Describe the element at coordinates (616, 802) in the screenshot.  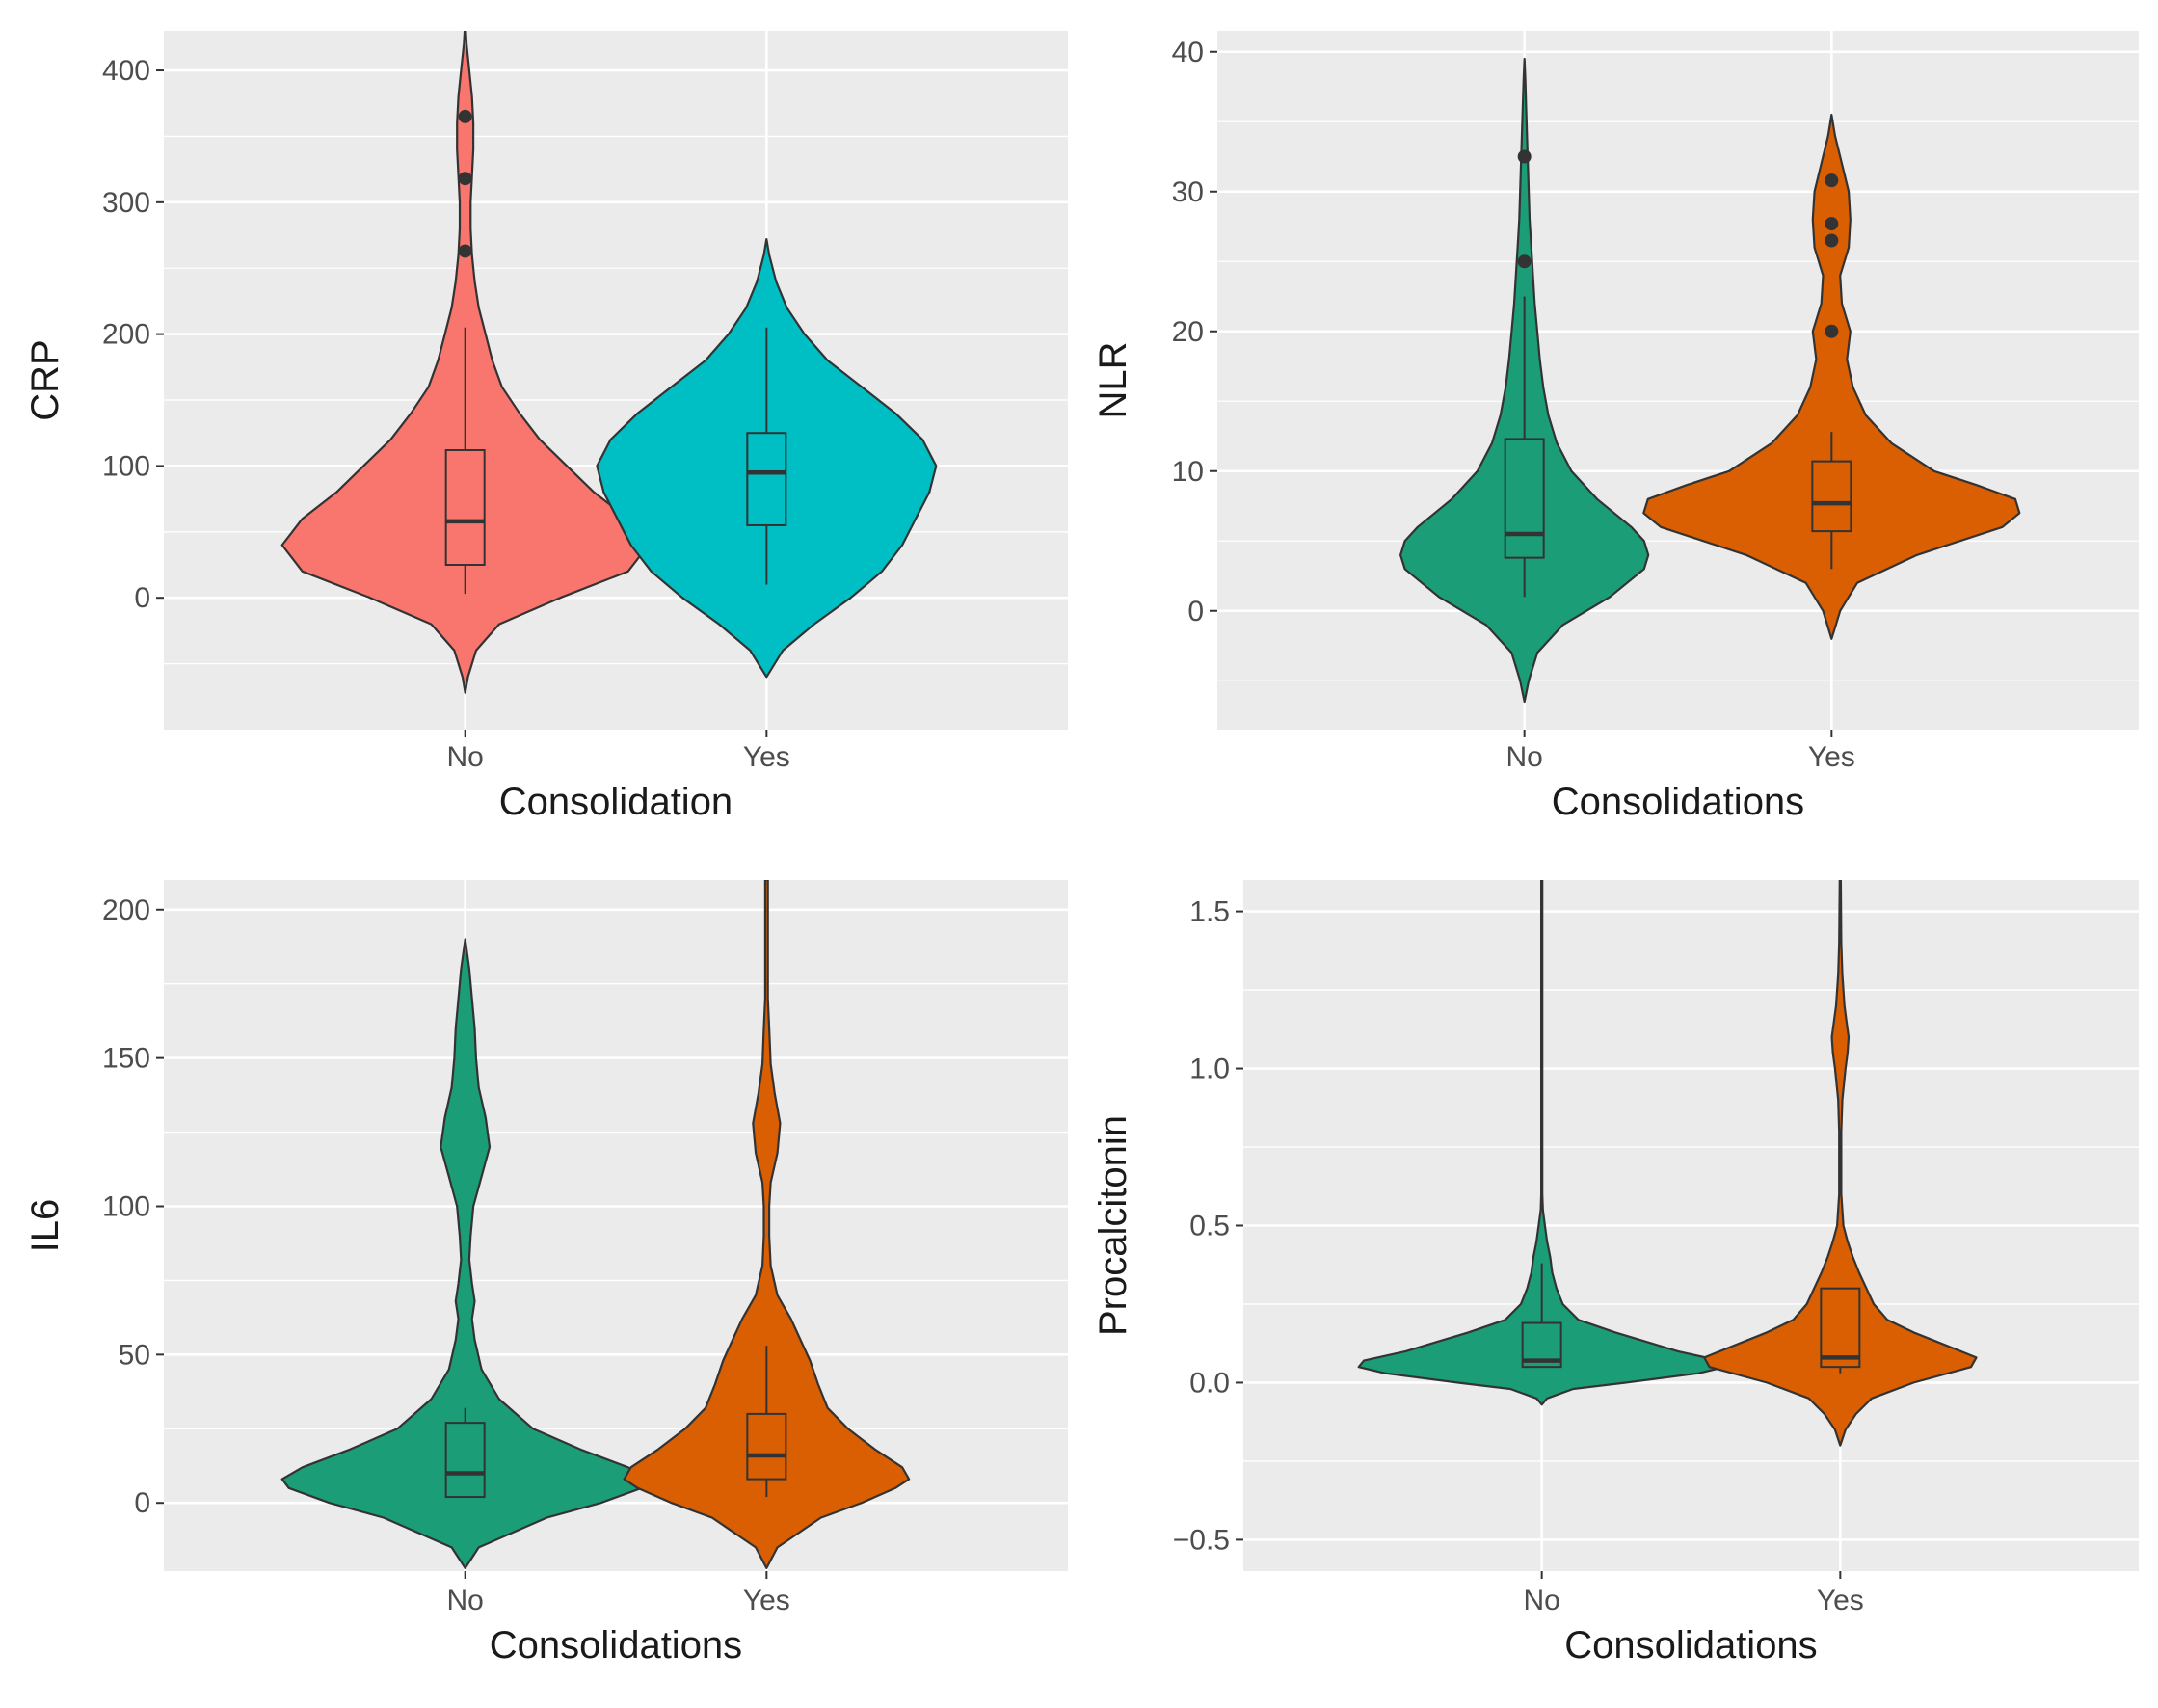
I see `x-axis-title: Consolidation` at that location.